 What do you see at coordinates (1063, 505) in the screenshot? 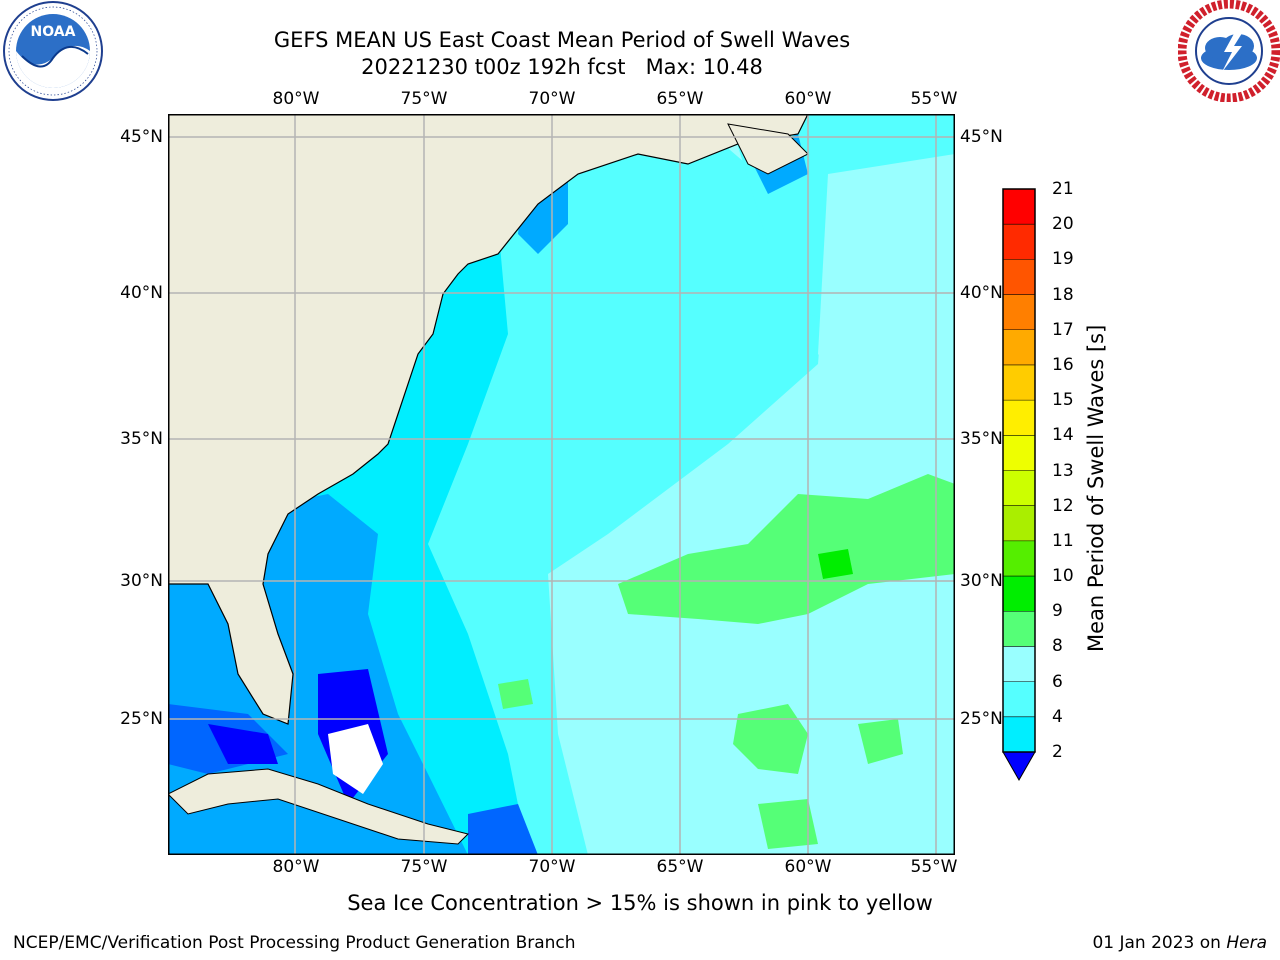
I see `colorbar-tick-label: 12` at bounding box center [1063, 505].